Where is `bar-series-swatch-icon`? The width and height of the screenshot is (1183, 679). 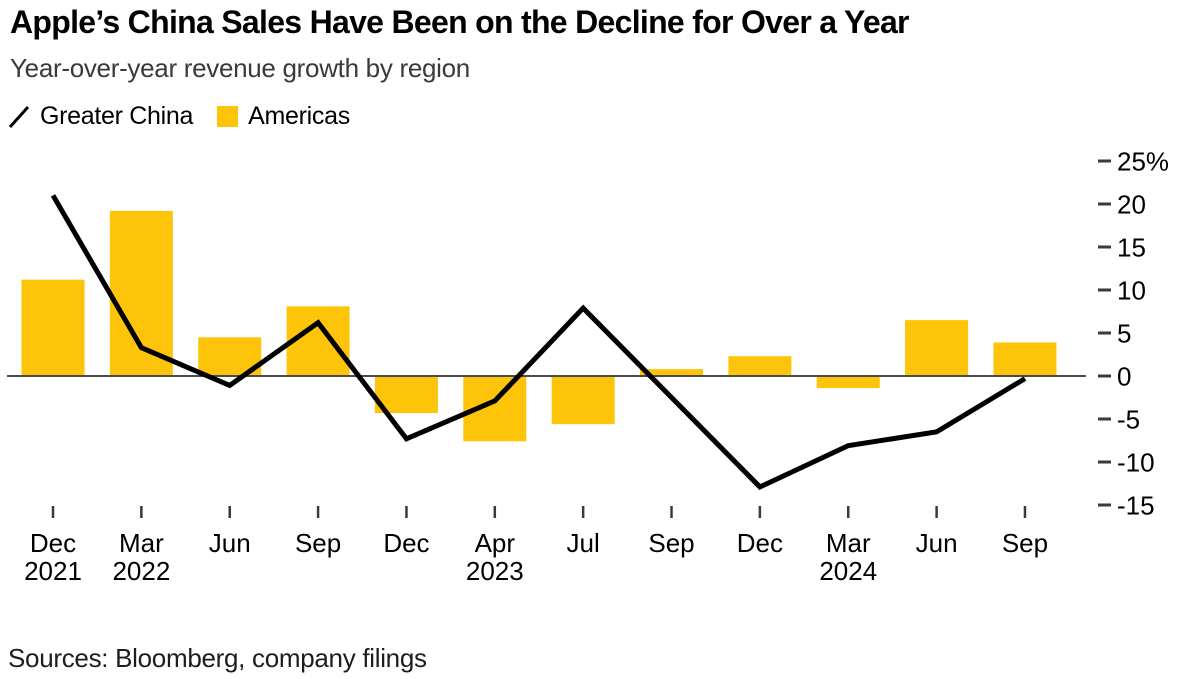
bar-series-swatch-icon is located at coordinates (228, 116).